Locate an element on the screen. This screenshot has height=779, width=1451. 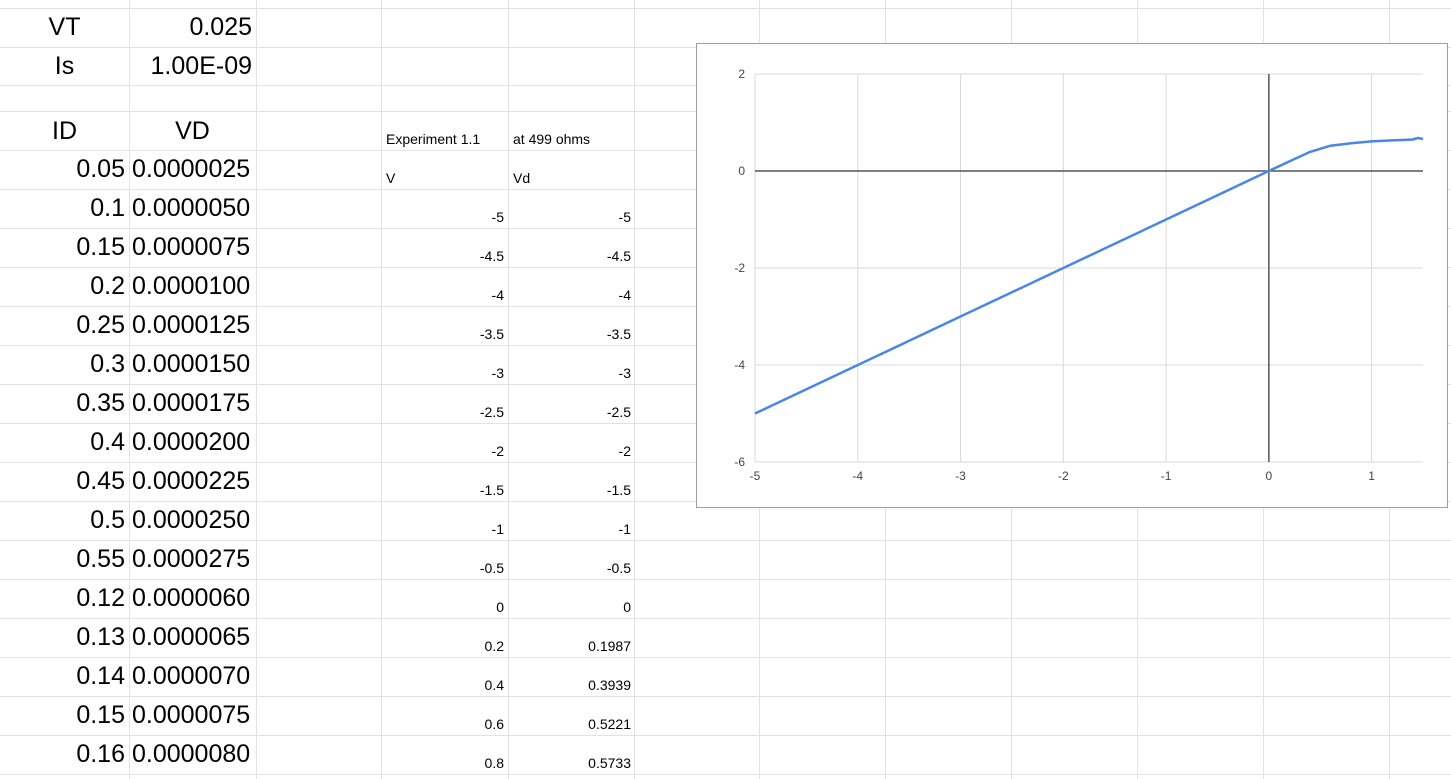
v-cell: -1.5 is located at coordinates (491, 490).